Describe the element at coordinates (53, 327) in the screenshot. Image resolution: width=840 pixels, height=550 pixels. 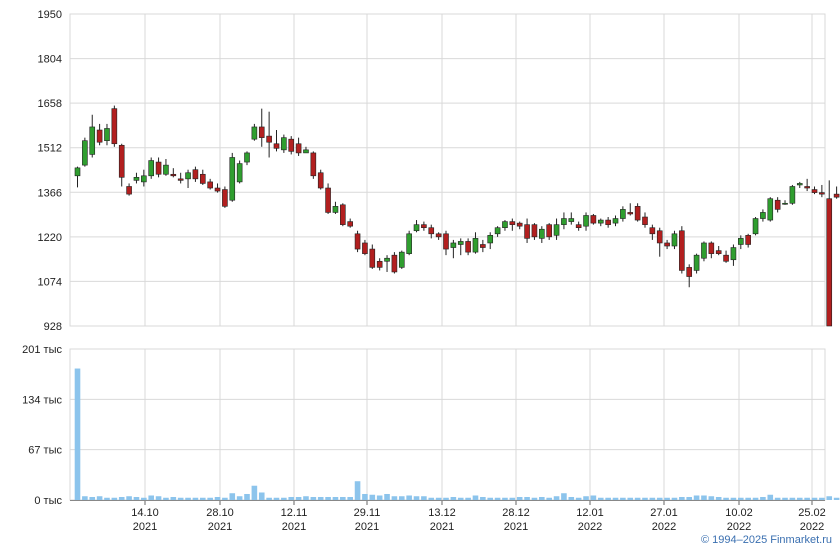
I see `price-tick-label: 928` at that location.